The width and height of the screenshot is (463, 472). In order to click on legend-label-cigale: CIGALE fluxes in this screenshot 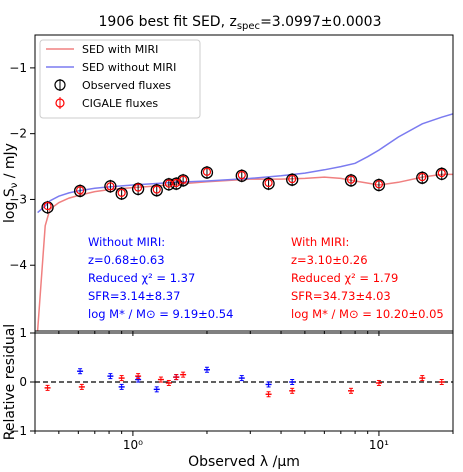, I will do `click(120, 103)`.